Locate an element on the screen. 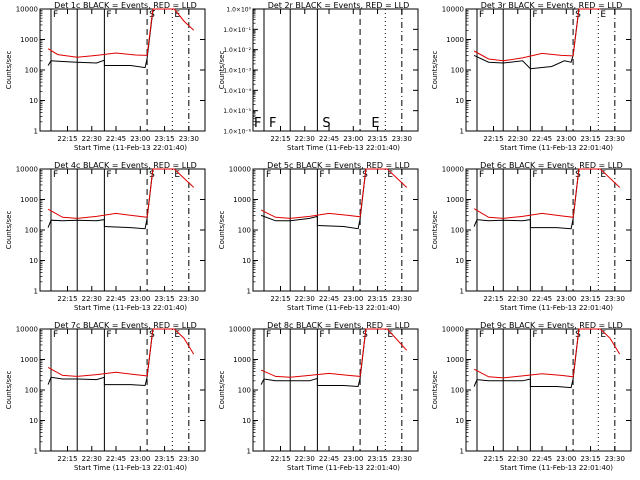 The width and height of the screenshot is (640, 480). chart-title: Det 7c BLACK = Events, RED = LLD is located at coordinates (125, 325).